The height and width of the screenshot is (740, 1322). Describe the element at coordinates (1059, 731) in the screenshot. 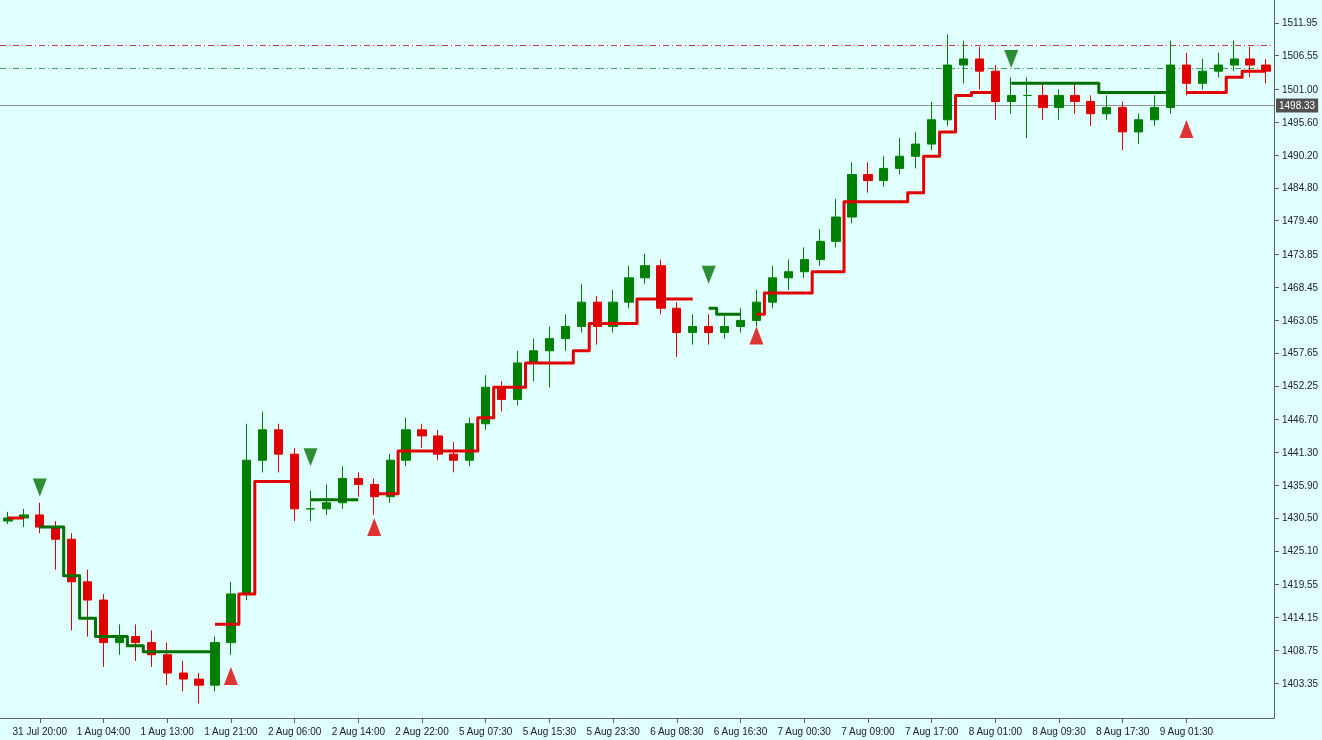

I see `x-tick-label: 8 Aug 09:30` at that location.